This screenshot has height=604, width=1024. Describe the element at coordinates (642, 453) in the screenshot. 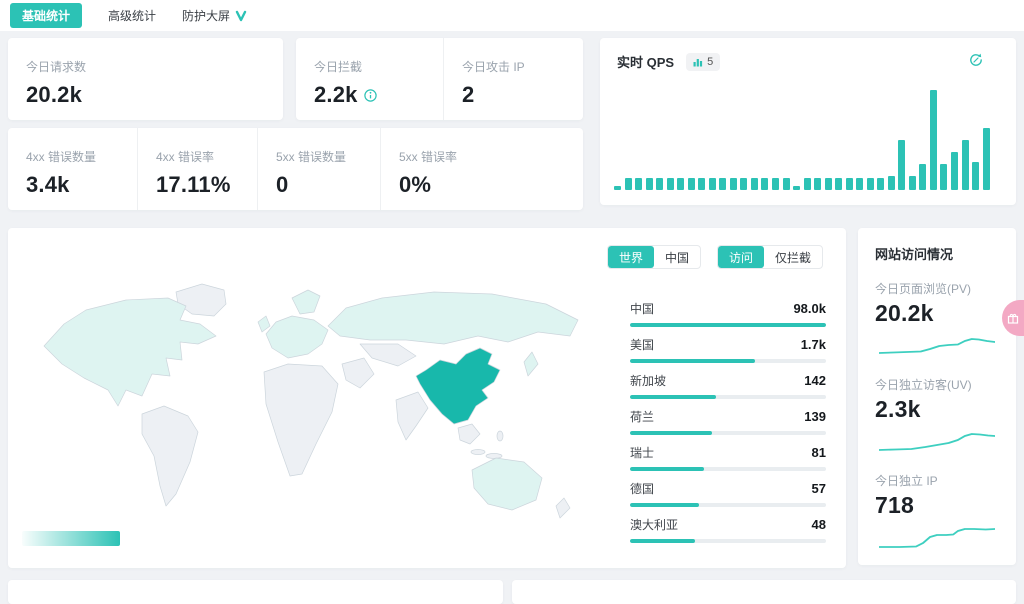

I see `country-name: 瑞士` at that location.